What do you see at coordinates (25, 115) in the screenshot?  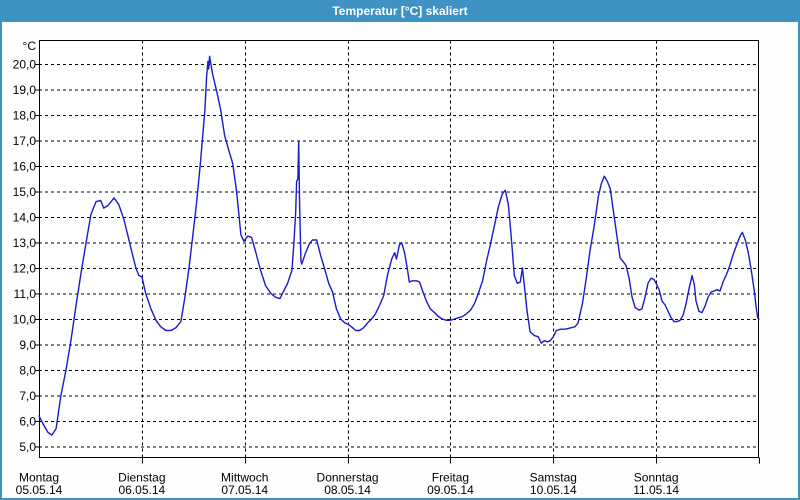 I see `y-axis-tick-label: 18,0` at bounding box center [25, 115].